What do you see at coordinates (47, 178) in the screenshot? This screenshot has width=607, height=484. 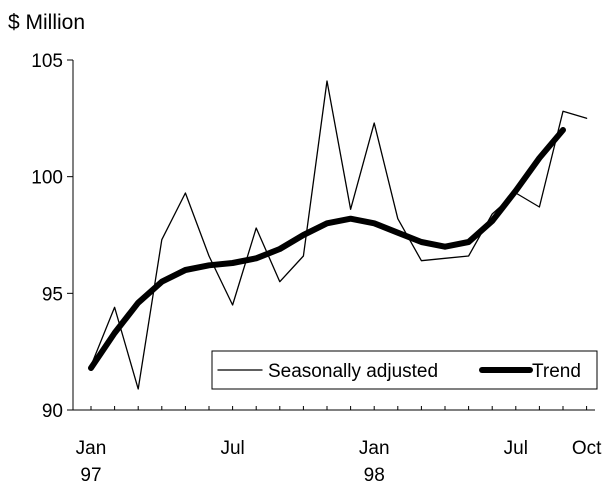 I see `y-tick-label: 100` at bounding box center [47, 178].